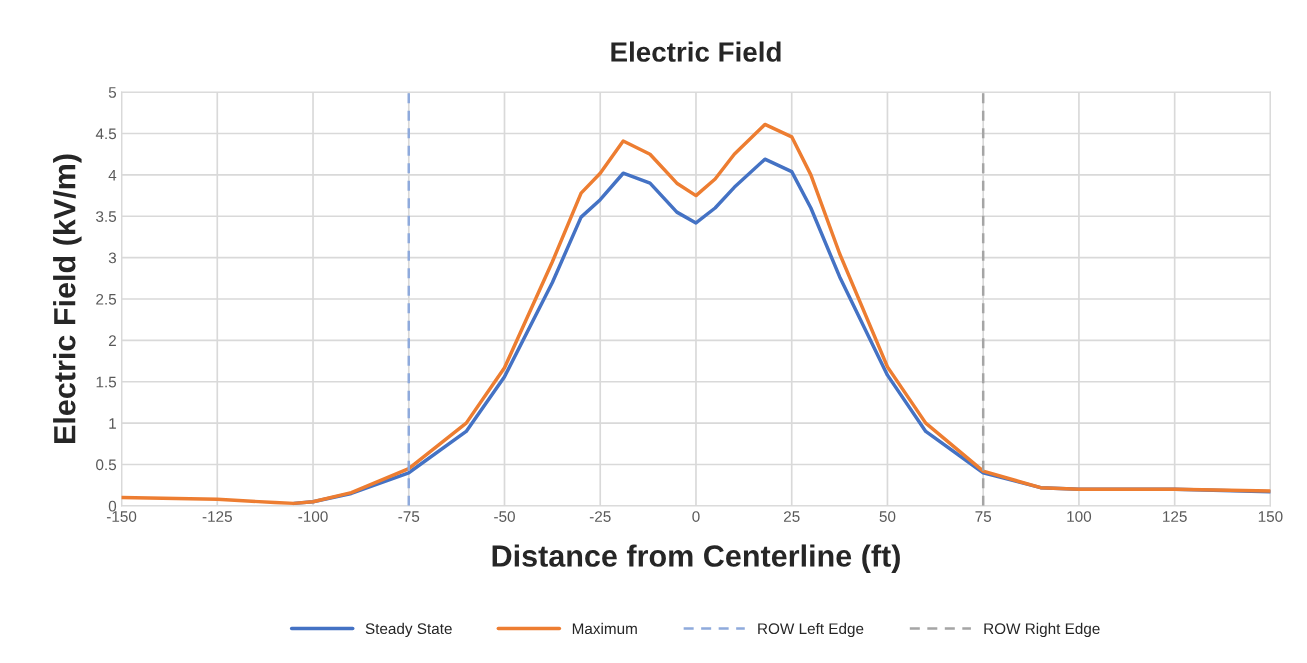  What do you see at coordinates (112, 423) in the screenshot?
I see `y-tick-label: 1` at bounding box center [112, 423].